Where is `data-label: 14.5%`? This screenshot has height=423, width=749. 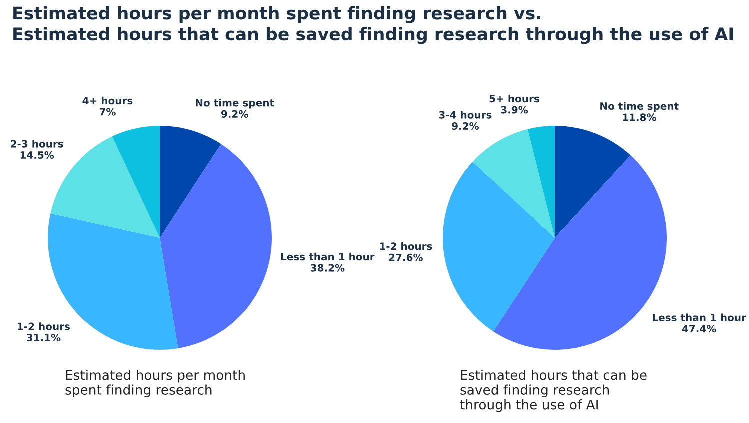 data-label: 14.5% is located at coordinates (37, 155).